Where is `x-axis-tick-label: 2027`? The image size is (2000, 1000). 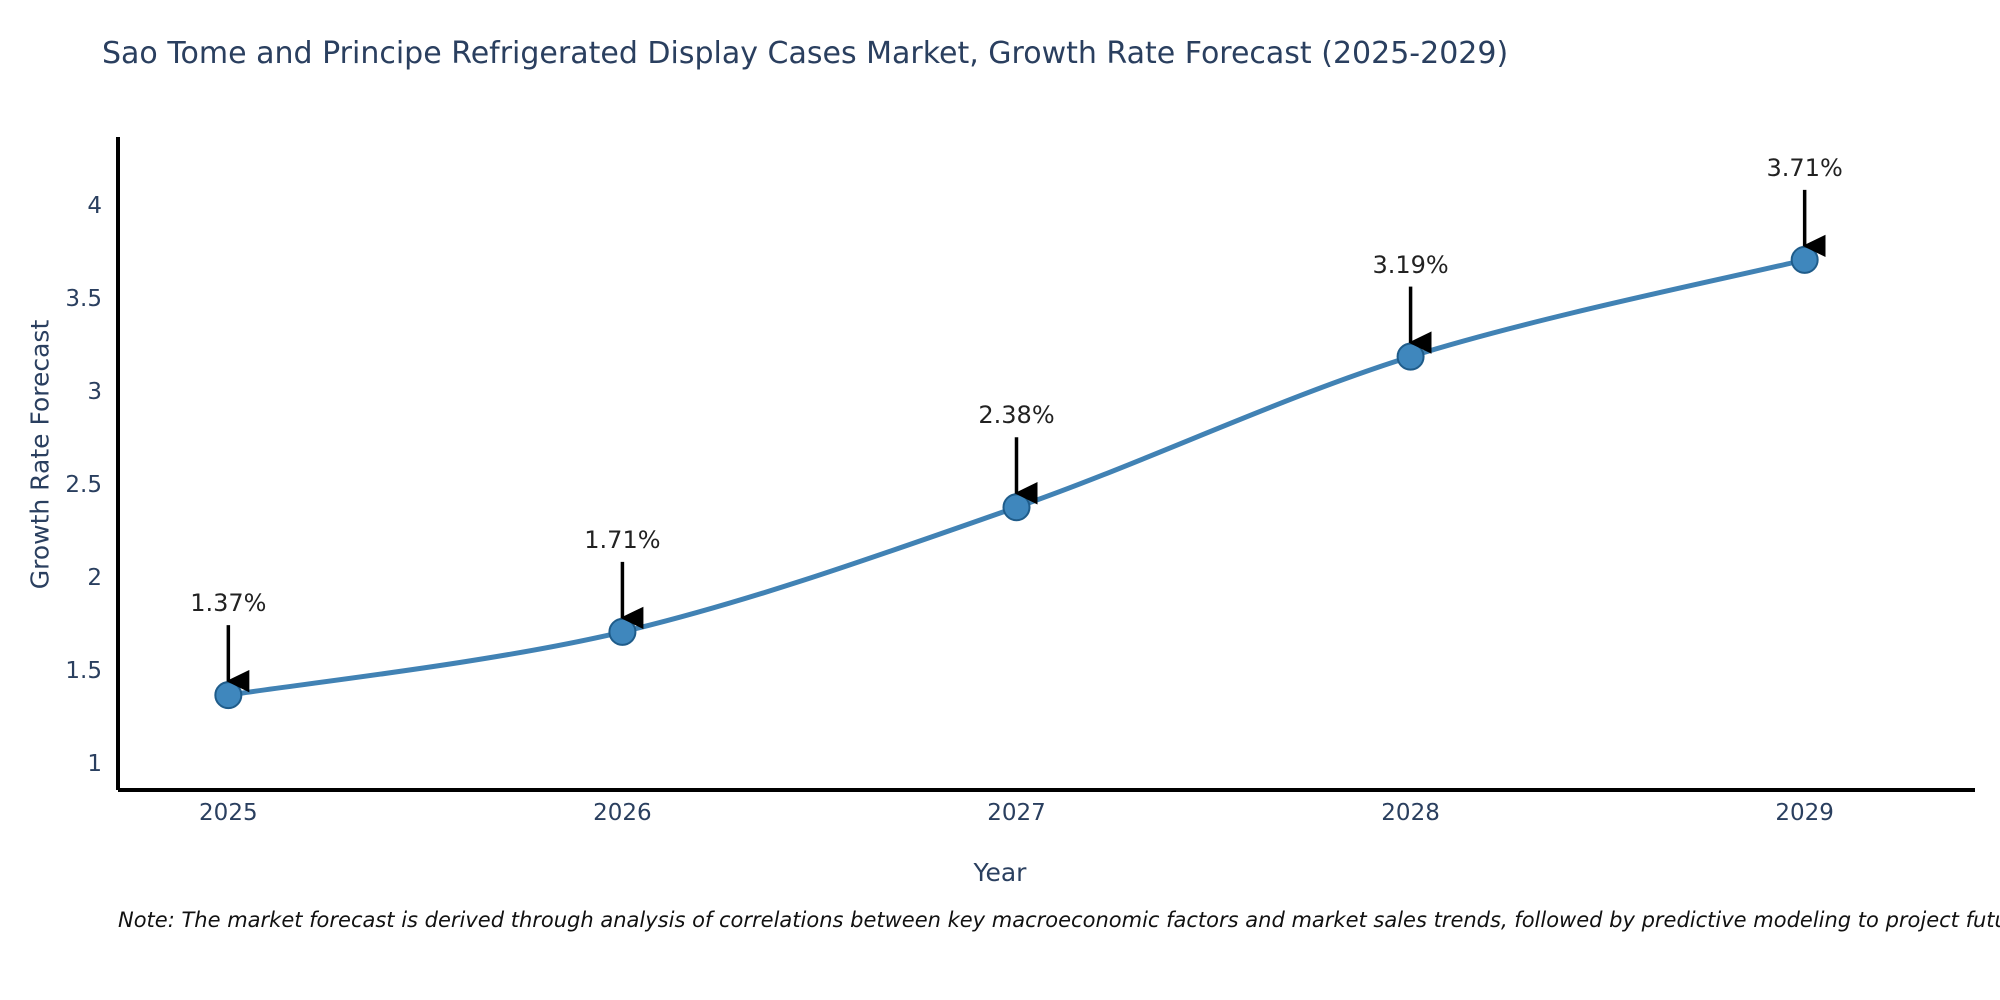 x-axis-tick-label: 2027 is located at coordinates (1016, 813).